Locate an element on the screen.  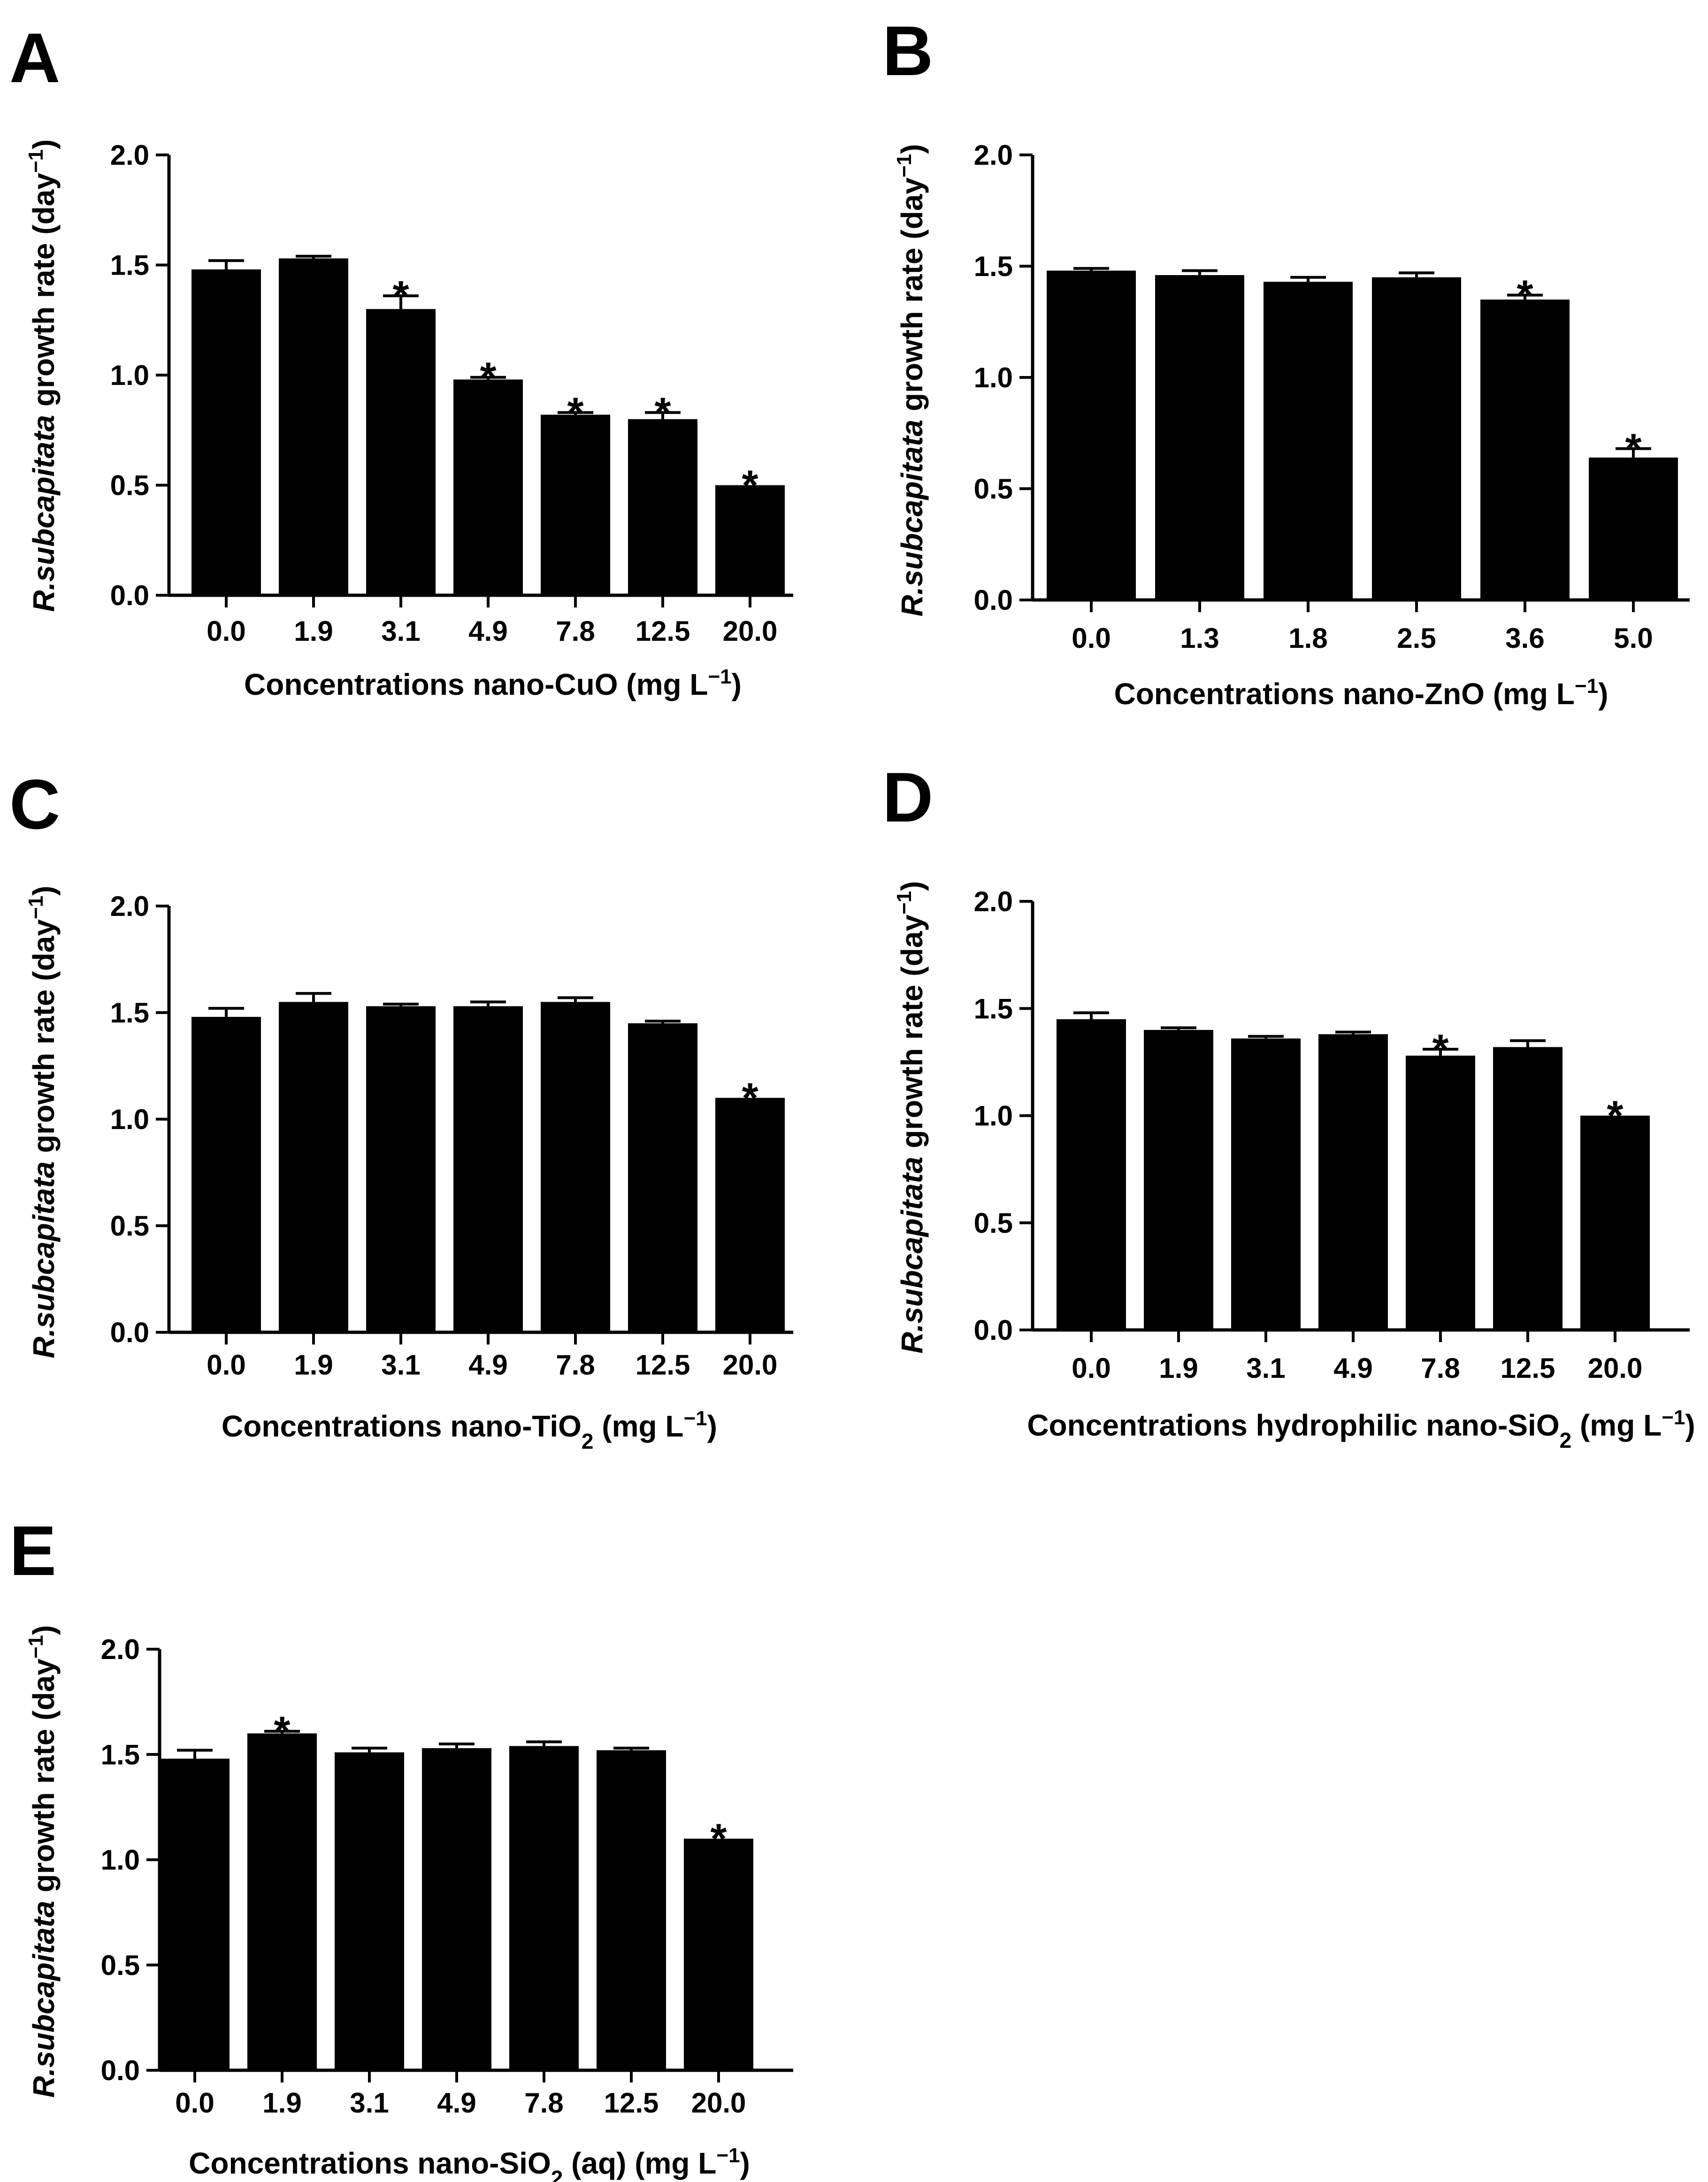
x-tick-label: 1.3 is located at coordinates (1199, 638).